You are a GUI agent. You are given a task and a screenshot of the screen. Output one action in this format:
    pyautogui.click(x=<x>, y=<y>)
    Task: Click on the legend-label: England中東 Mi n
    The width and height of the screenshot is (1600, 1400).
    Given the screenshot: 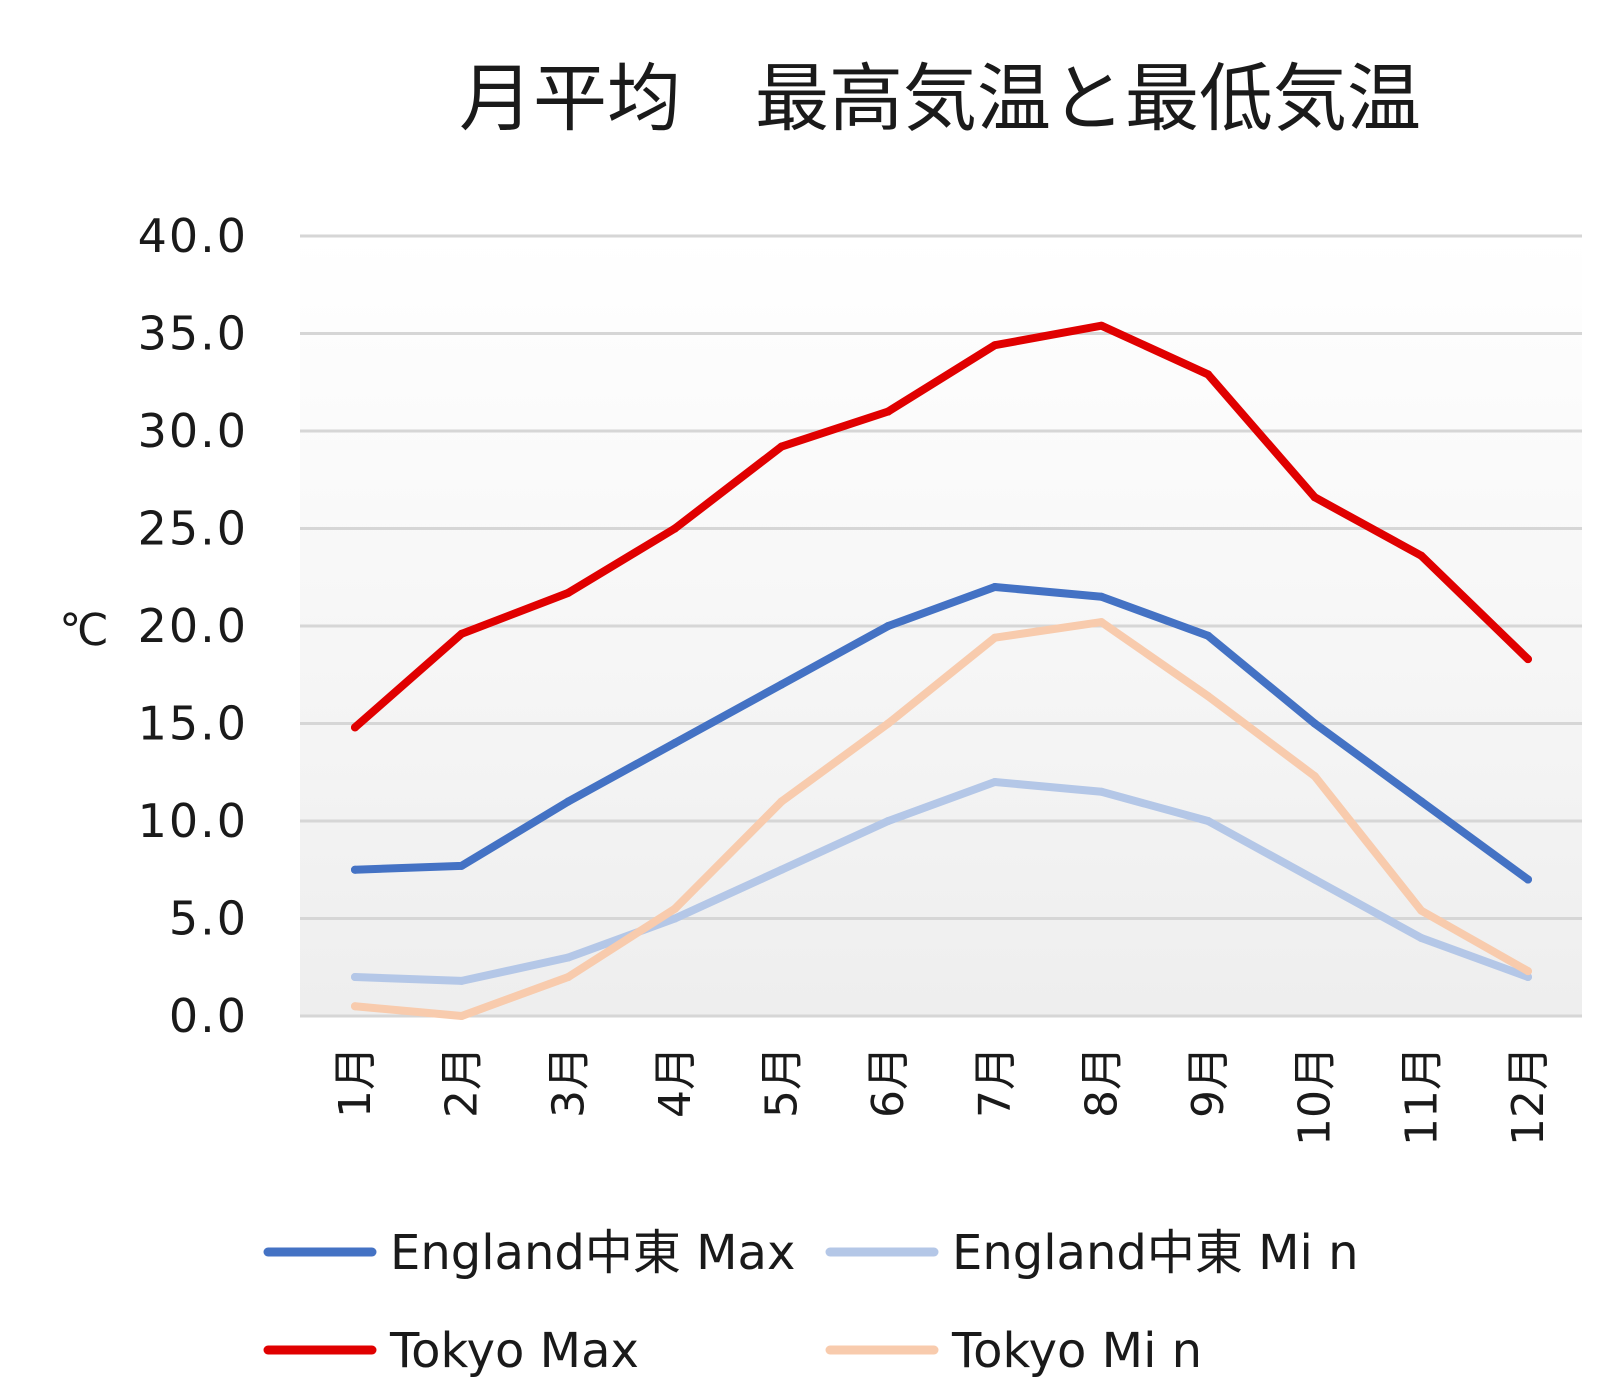 What is the action you would take?
    pyautogui.click(x=1155, y=1253)
    